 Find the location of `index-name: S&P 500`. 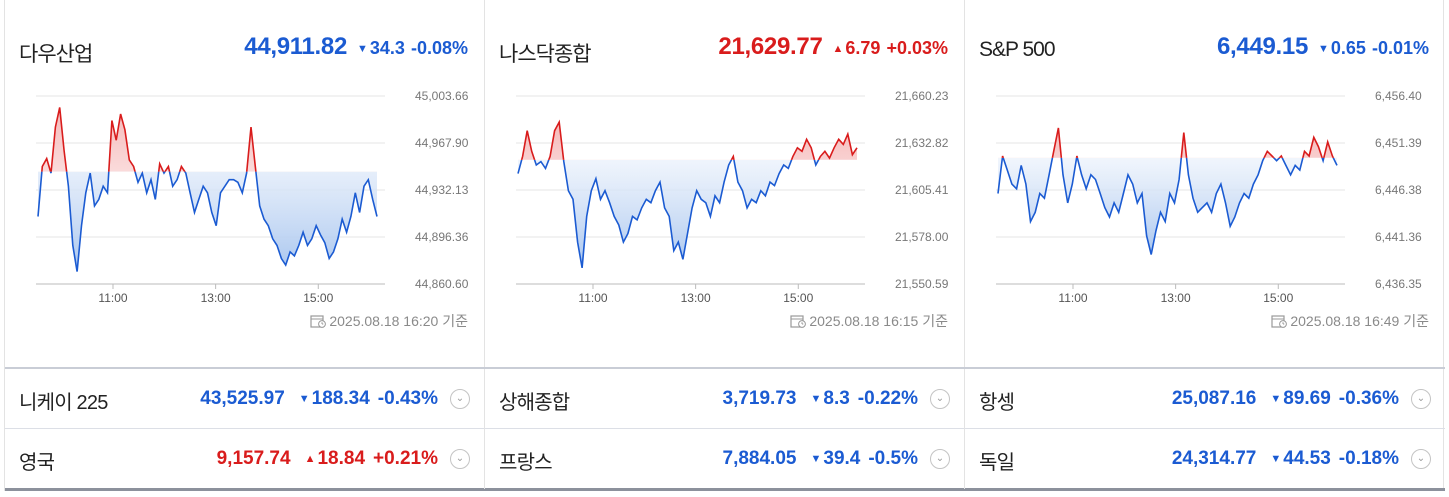

index-name: S&P 500 is located at coordinates (1017, 49).